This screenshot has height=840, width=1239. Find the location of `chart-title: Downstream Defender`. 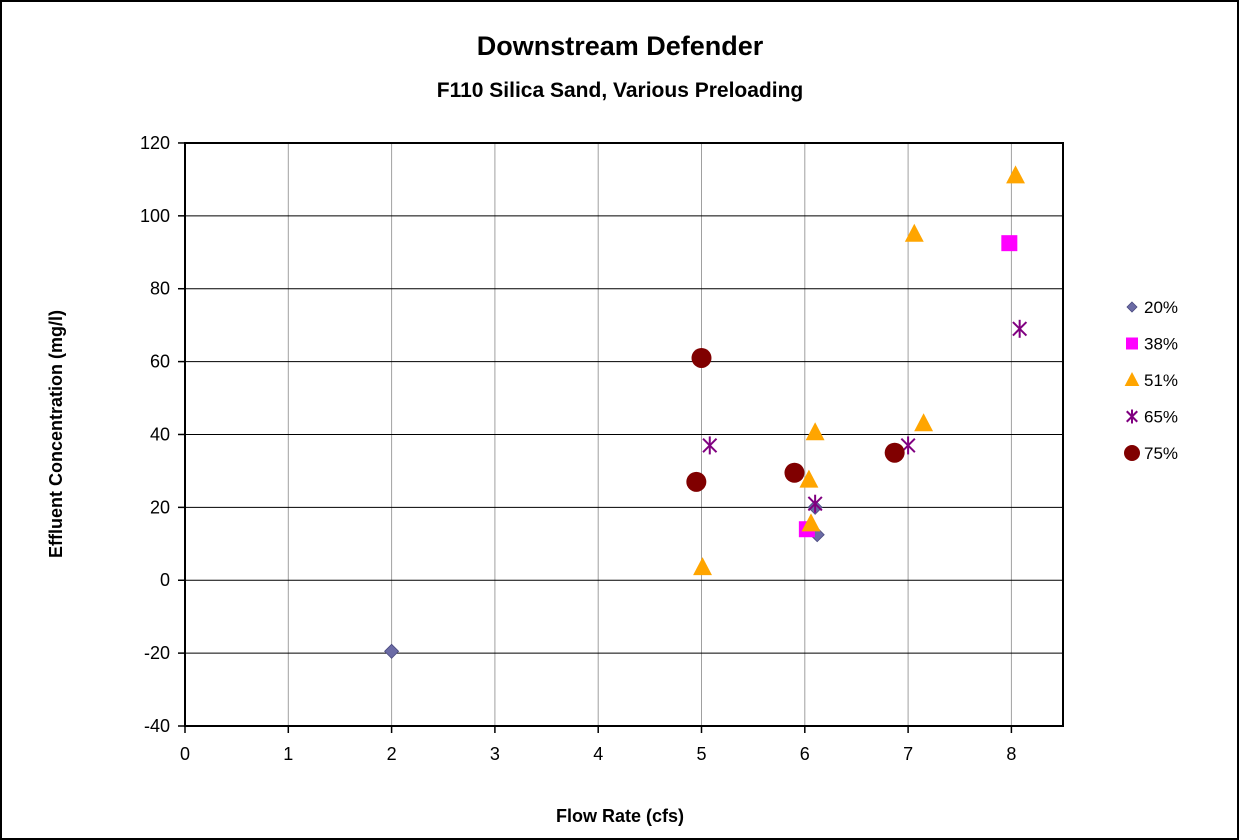

chart-title: Downstream Defender is located at coordinates (620, 46).